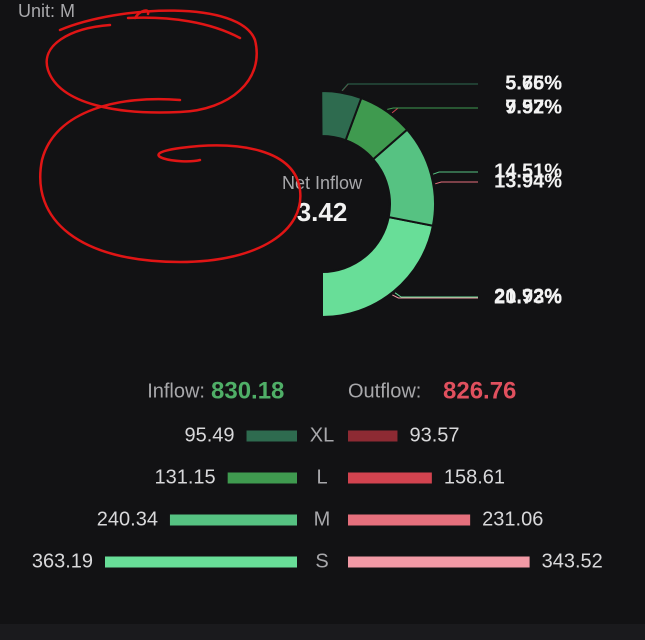 The image size is (645, 640). I want to click on bar-value: 363.19, so click(62, 561).